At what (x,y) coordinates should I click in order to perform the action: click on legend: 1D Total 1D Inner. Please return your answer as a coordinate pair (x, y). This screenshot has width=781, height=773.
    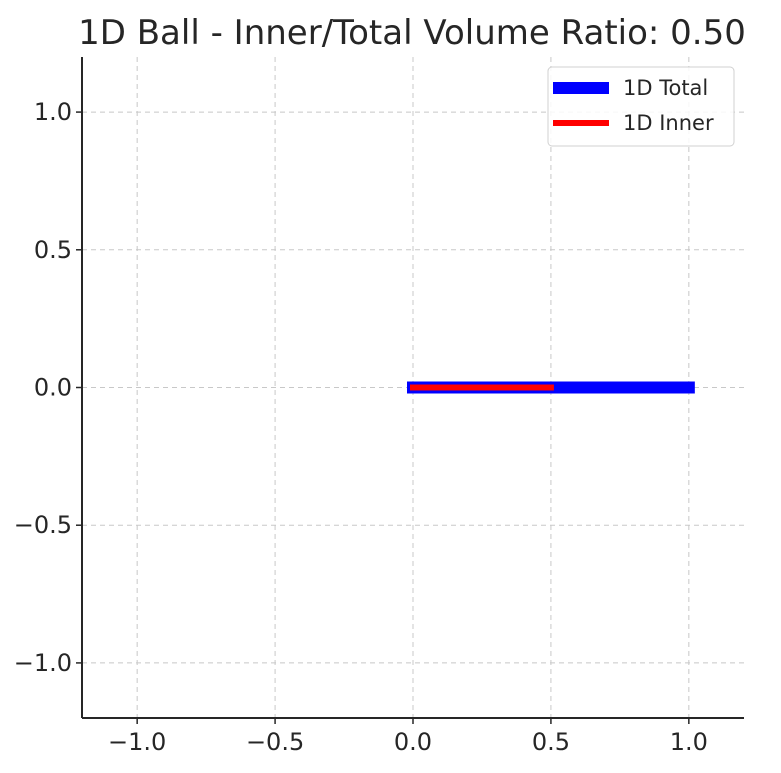
    Looking at the image, I should click on (641, 106).